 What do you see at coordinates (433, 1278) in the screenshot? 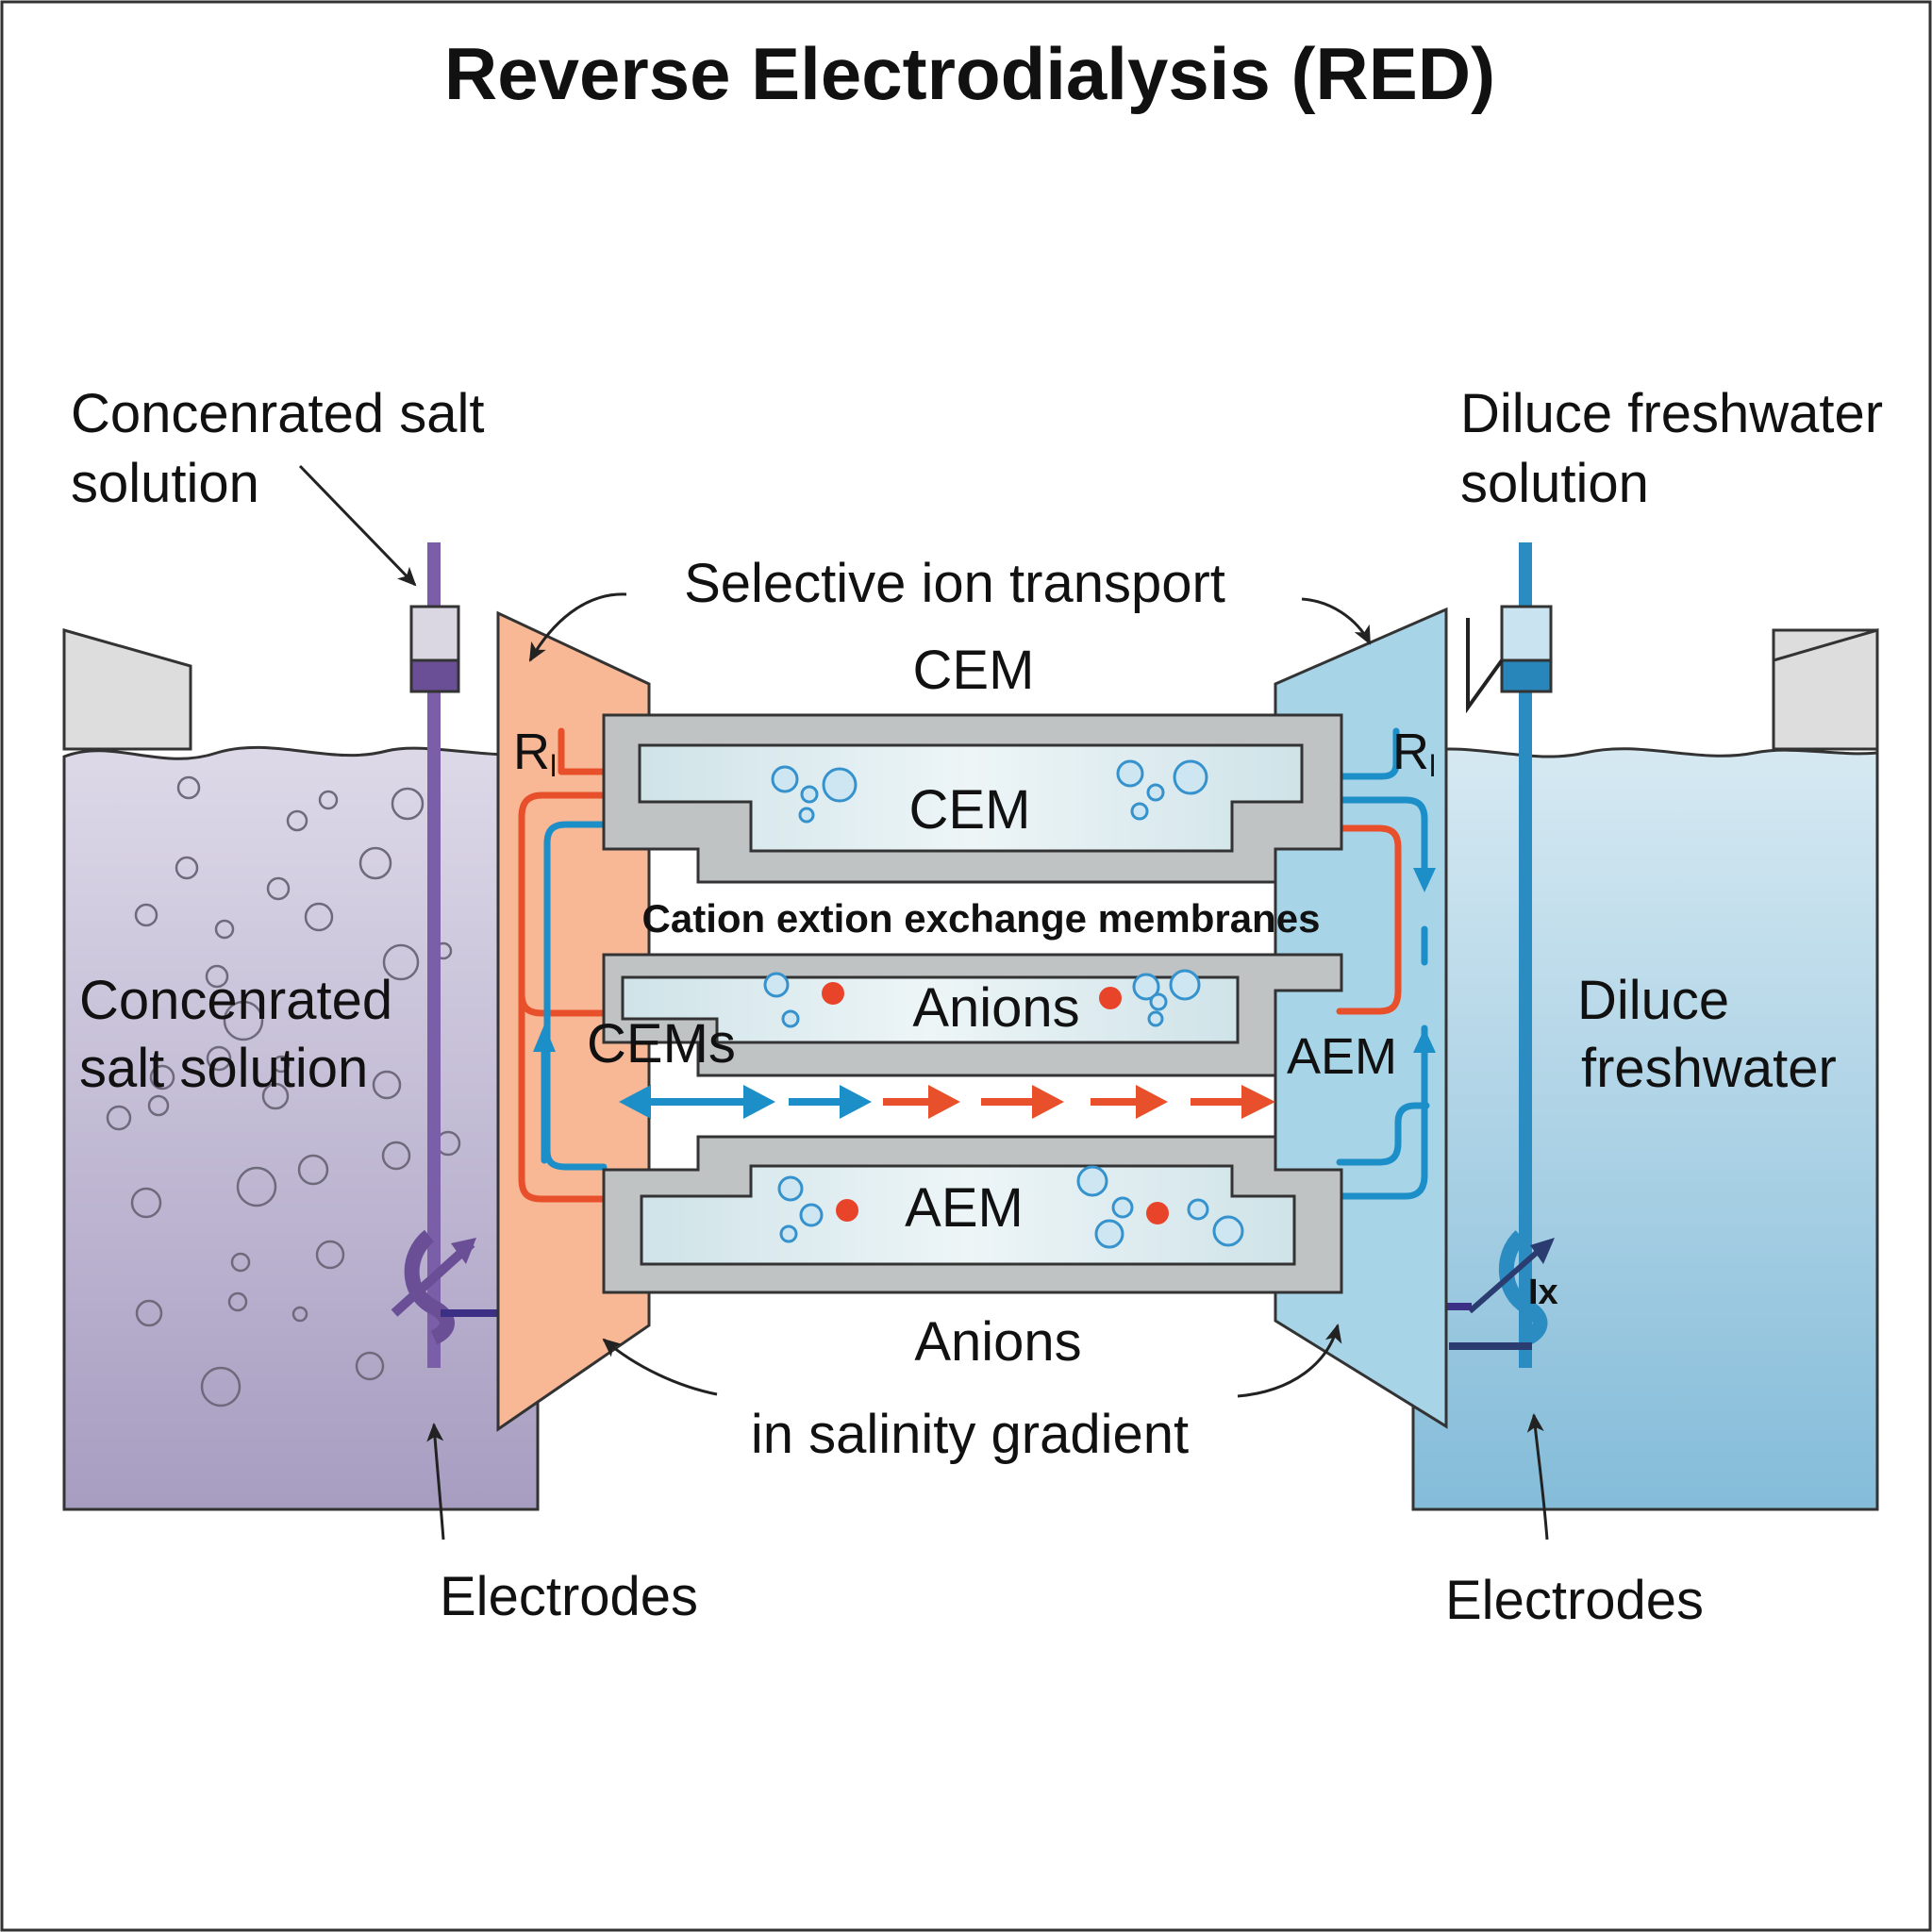
I see `left-electrode-switch` at bounding box center [433, 1278].